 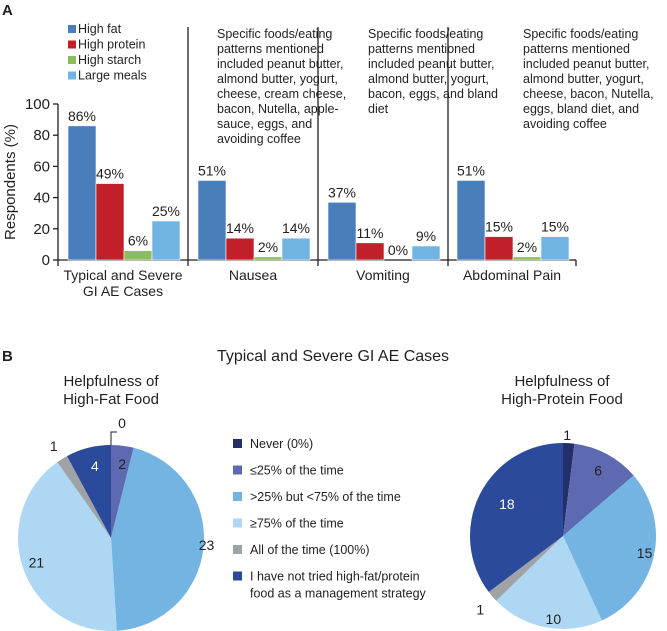 What do you see at coordinates (507, 504) in the screenshot?
I see `pie-slice-label: 18` at bounding box center [507, 504].